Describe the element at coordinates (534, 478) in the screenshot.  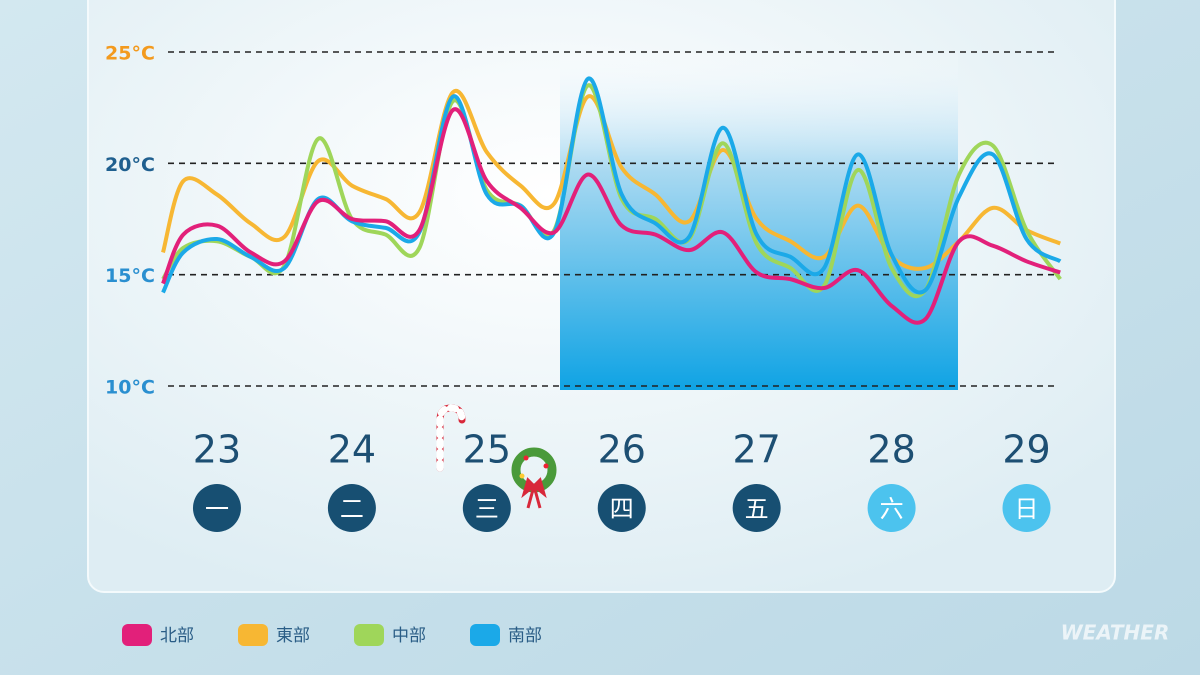
I see `wreath` at that location.